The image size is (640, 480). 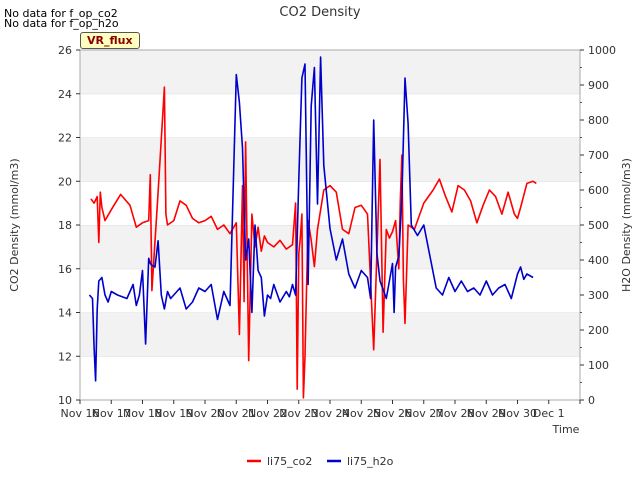 What do you see at coordinates (591, 400) in the screenshot?
I see `y-tick-label-right: 0` at bounding box center [591, 400].